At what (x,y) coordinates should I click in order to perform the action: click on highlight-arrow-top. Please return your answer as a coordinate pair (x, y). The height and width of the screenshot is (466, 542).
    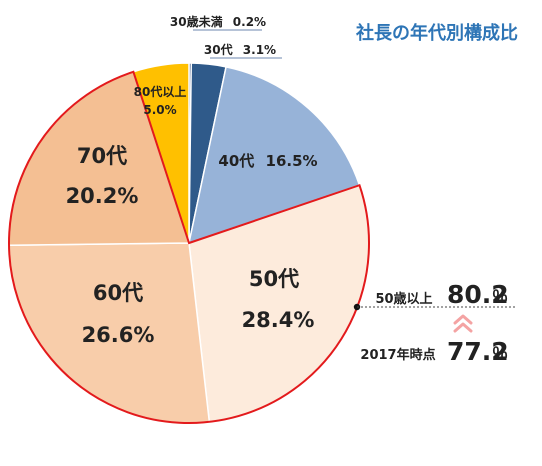
    Looking at the image, I should click on (463, 319).